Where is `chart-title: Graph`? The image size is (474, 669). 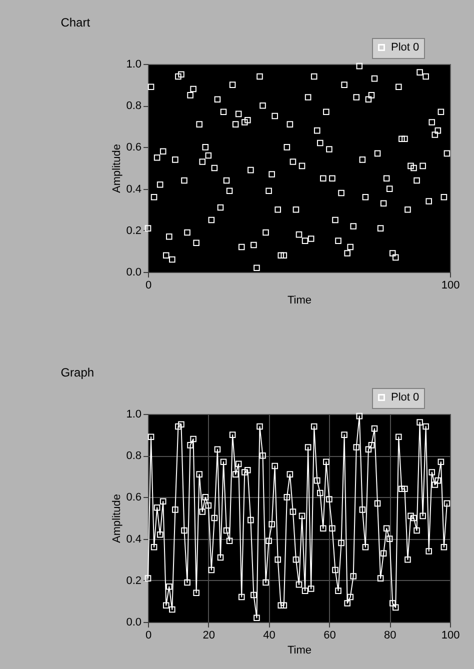 chart-title: Graph is located at coordinates (77, 373).